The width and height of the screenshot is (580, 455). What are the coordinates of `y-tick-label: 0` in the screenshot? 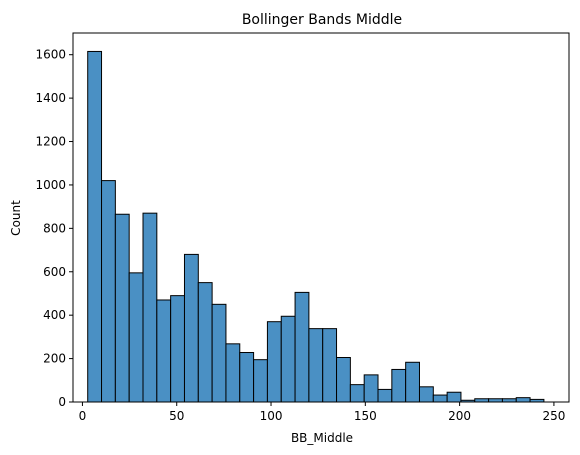 It's located at (62, 402).